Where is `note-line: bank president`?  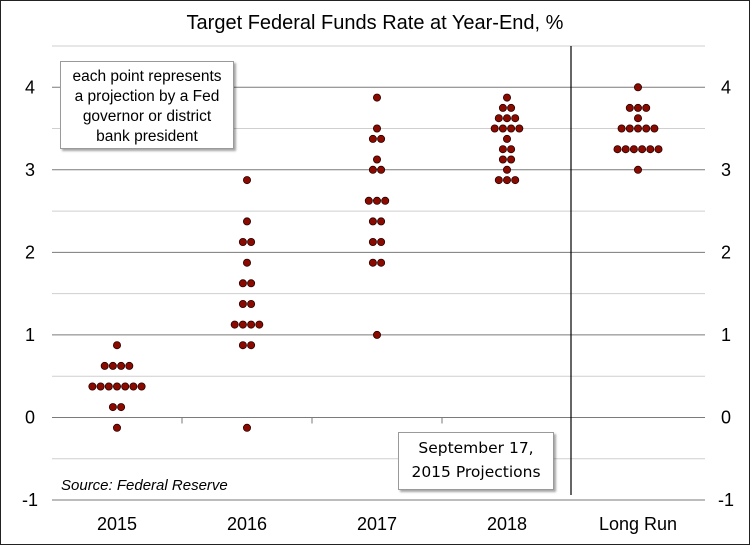
note-line: bank president is located at coordinates (147, 136).